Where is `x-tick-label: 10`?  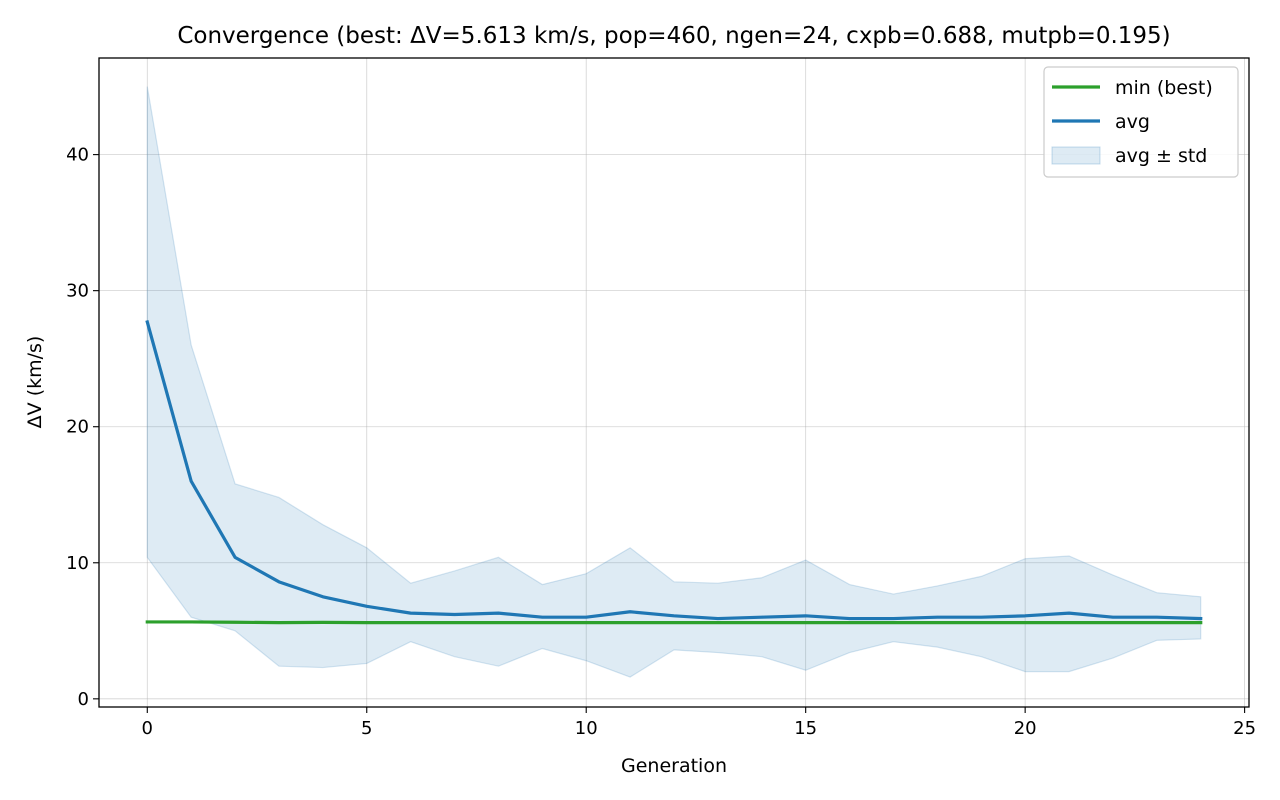
x-tick-label: 10 is located at coordinates (586, 728).